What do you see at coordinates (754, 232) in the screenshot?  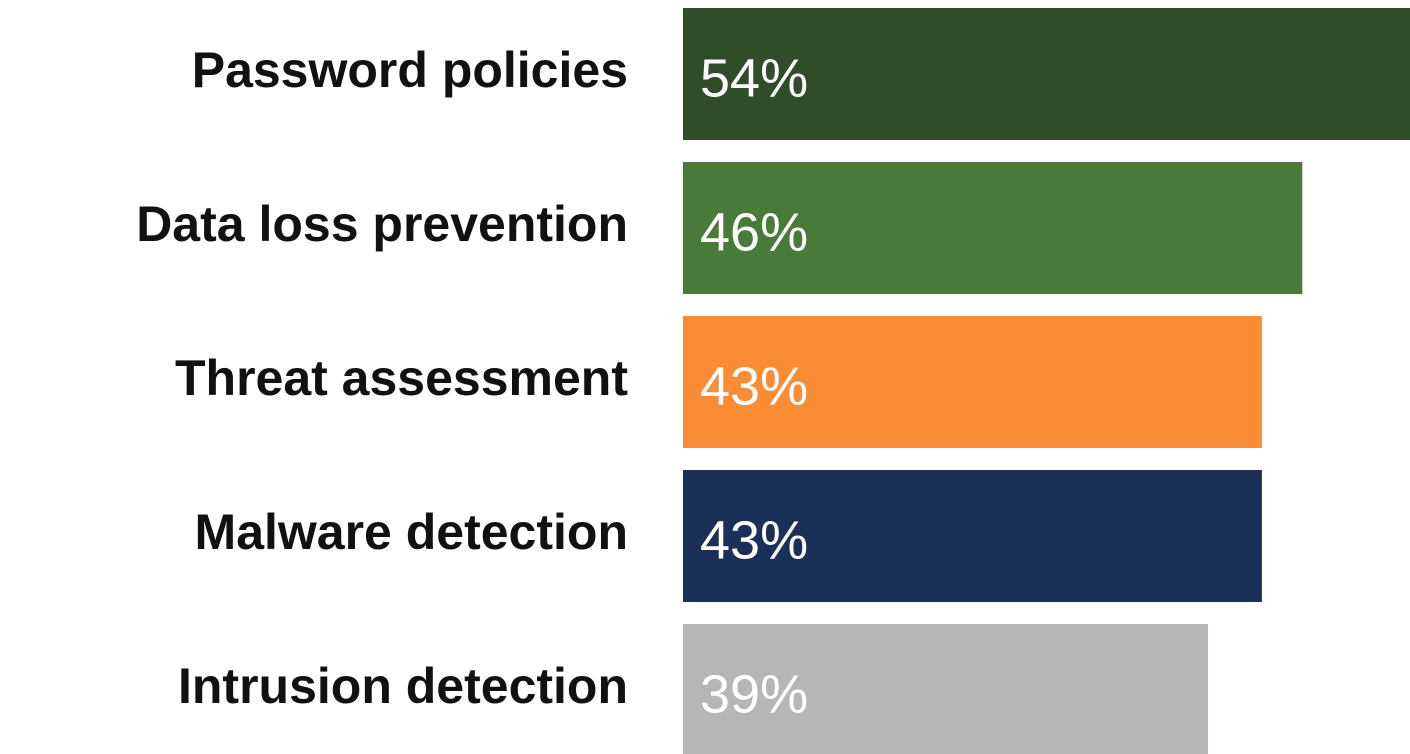 I see `value-label: 46%` at bounding box center [754, 232].